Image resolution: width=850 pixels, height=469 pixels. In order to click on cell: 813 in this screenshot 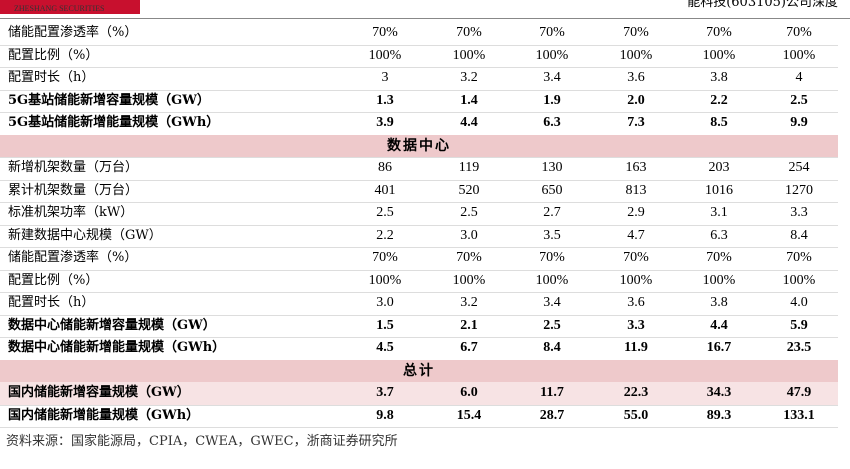, I will do `click(636, 190)`.